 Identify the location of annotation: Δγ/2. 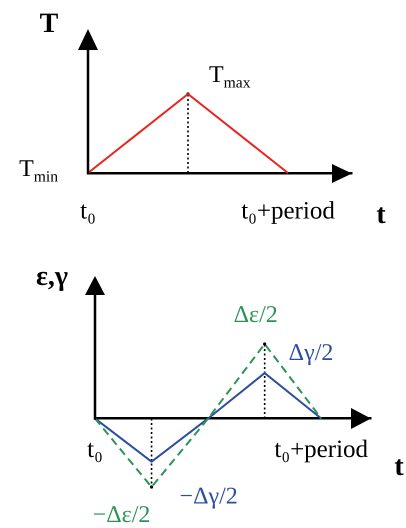
(311, 353).